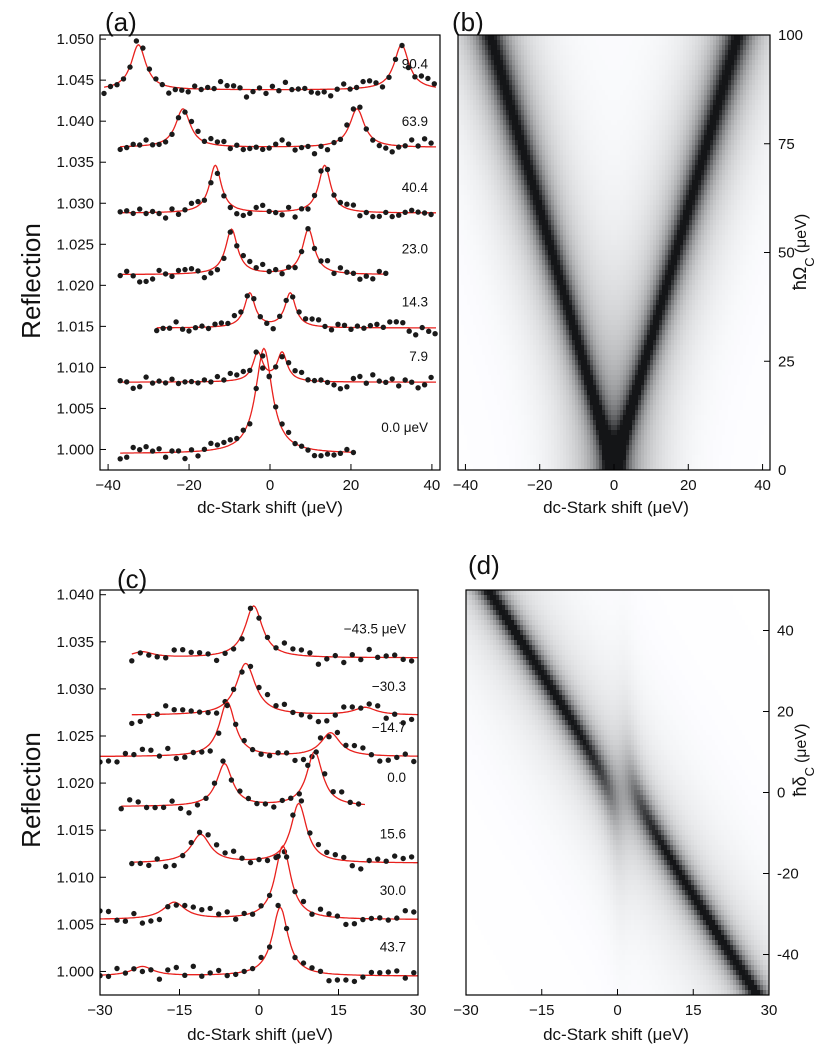 The width and height of the screenshot is (834, 1050). What do you see at coordinates (75, 203) in the screenshot?
I see `y-tick-label-a-6: 1.030` at bounding box center [75, 203].